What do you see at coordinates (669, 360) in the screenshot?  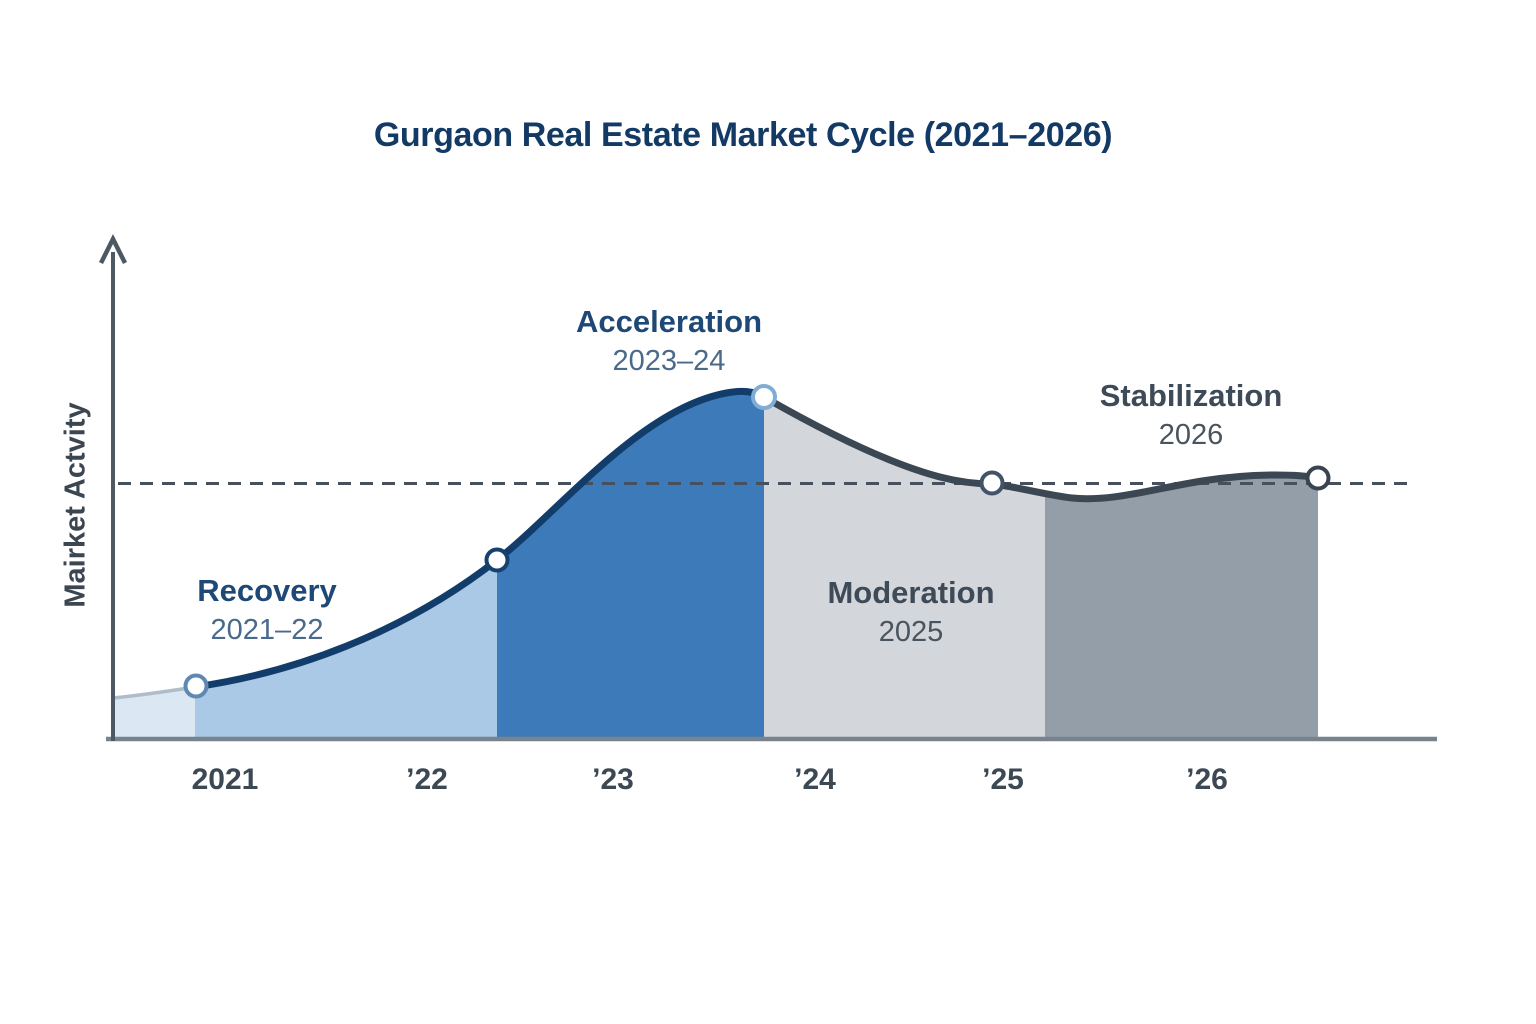 I see `phase-period: 2023–24` at bounding box center [669, 360].